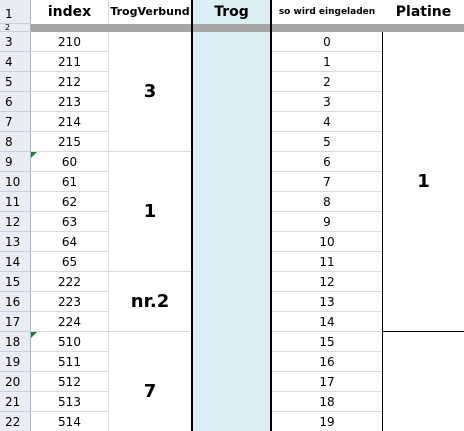 The image size is (464, 431). Describe the element at coordinates (15, 42) in the screenshot. I see `row-number: 3` at that location.